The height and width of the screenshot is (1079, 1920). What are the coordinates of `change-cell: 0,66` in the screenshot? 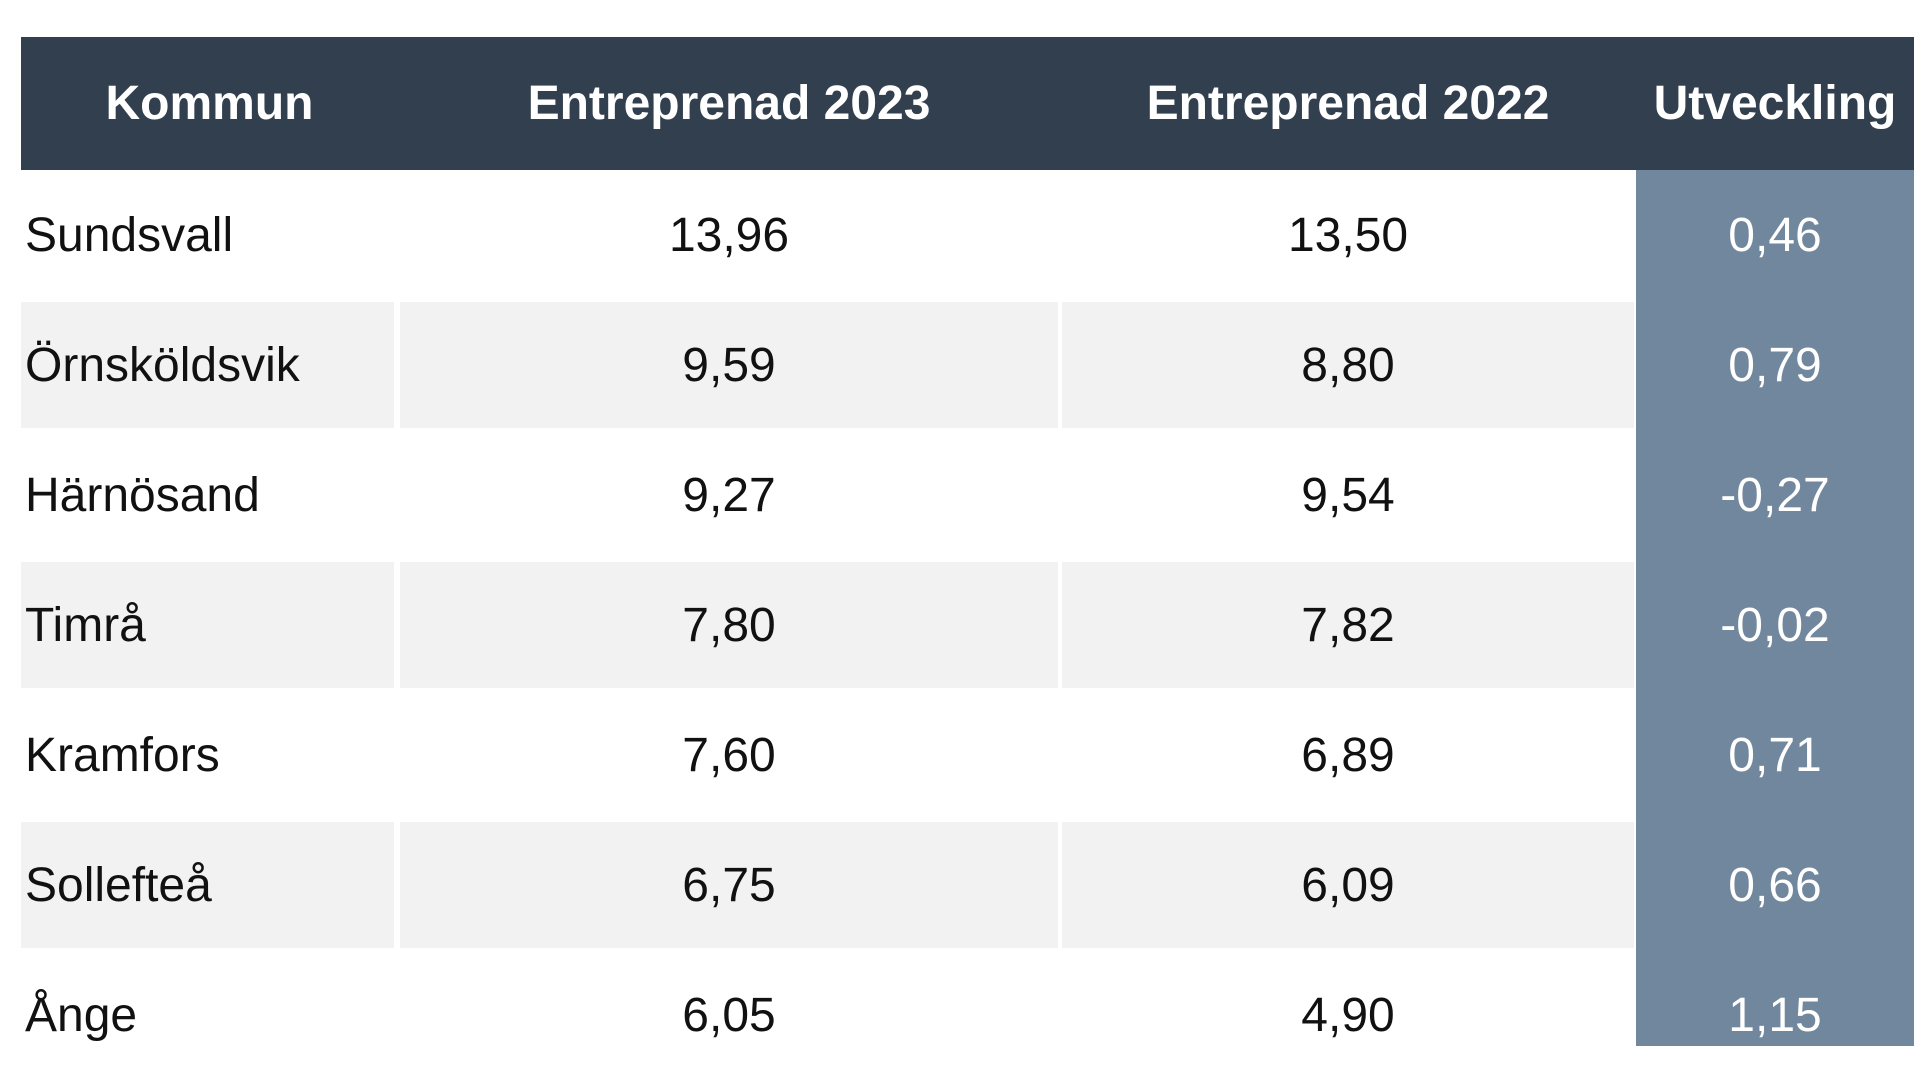 It's located at (1775, 885).